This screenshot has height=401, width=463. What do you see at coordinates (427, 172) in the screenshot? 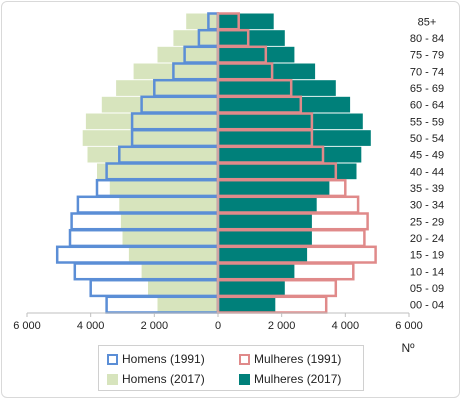
I see `age-group-label: 40 - 44` at bounding box center [427, 172].